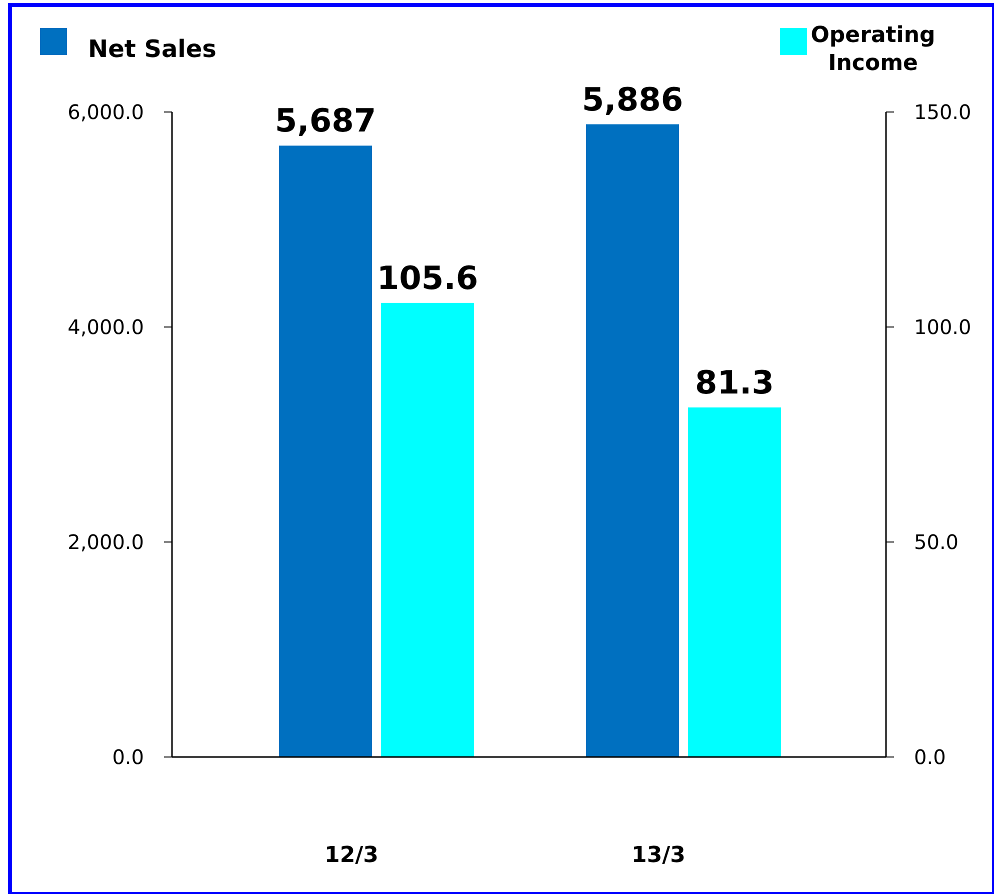  I want to click on y-tick-label: 6,000.0, so click(106, 112).